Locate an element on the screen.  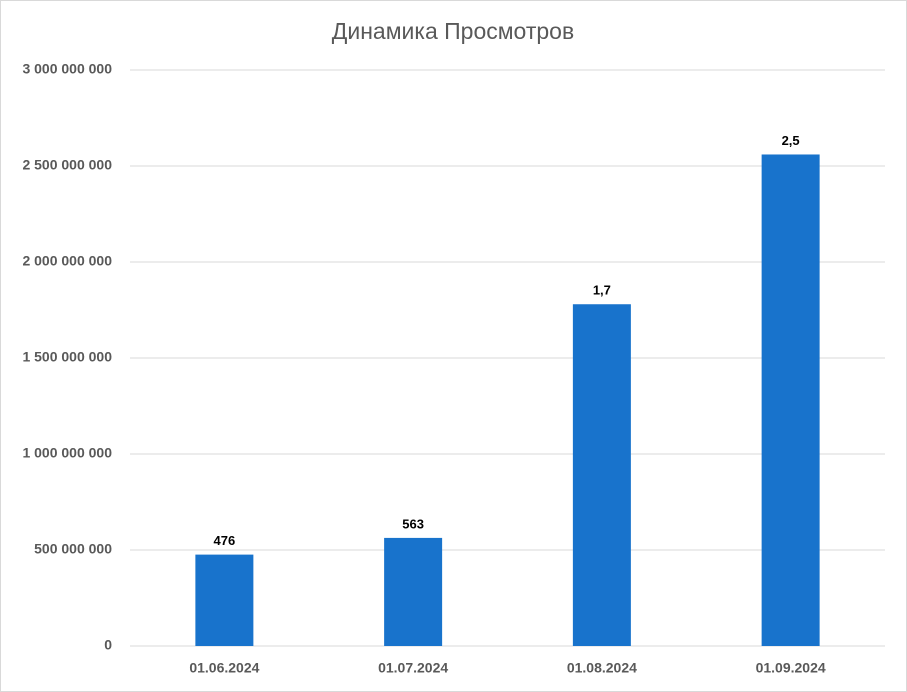
x-tick-label: 01.08.2024 is located at coordinates (602, 668).